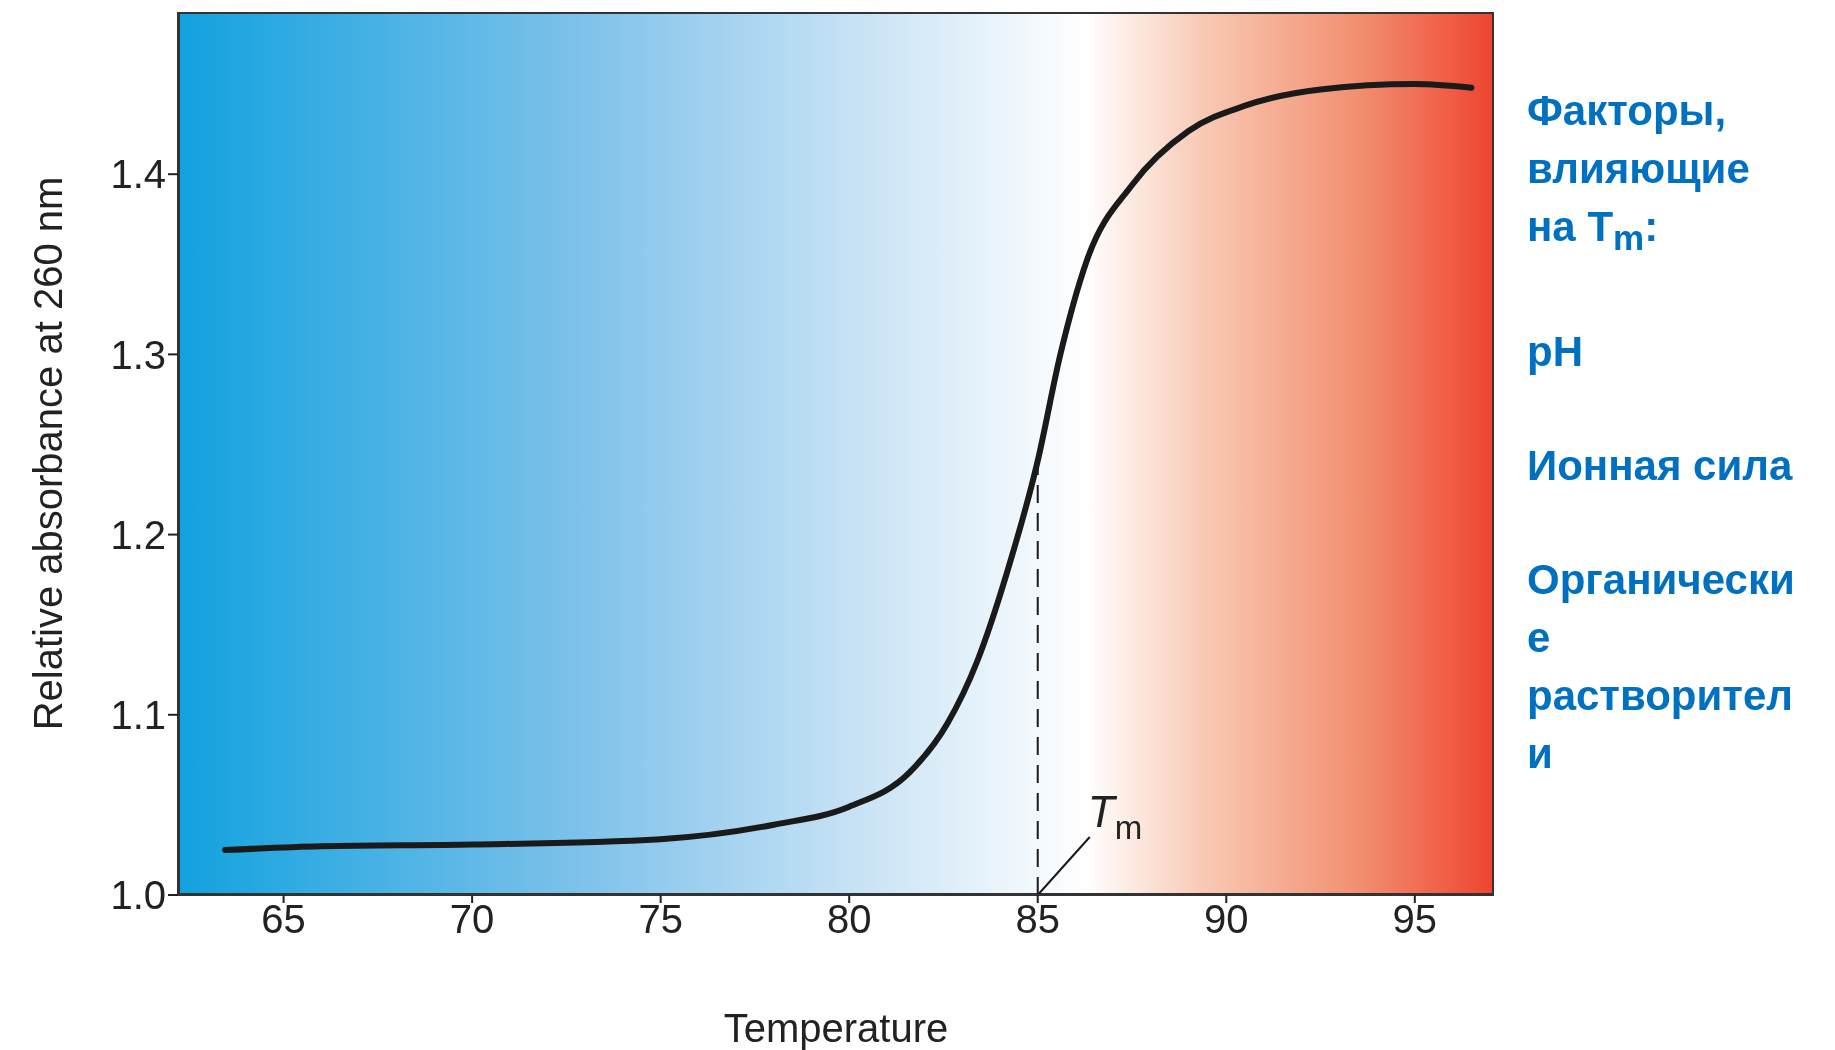 The image size is (1835, 1050). I want to click on x-tick-label: 85, so click(1037, 919).